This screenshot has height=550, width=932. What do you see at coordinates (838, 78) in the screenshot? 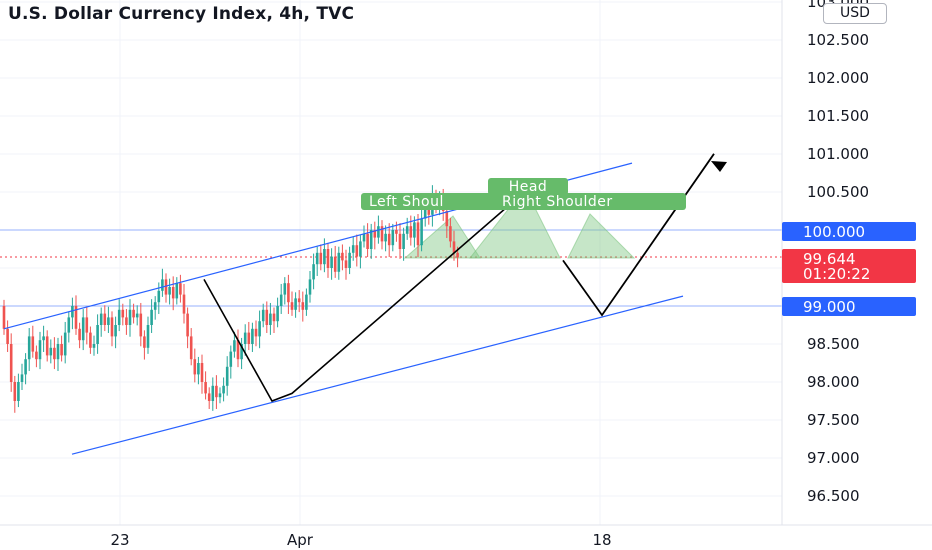
I see `price-axis-label: 102.000` at bounding box center [838, 78].